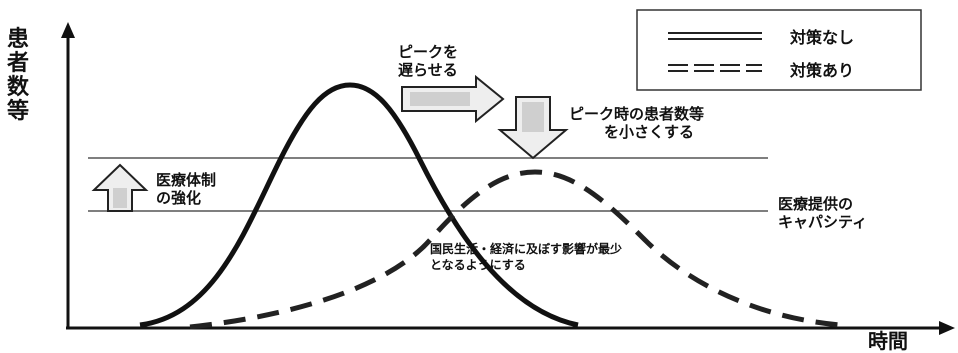 This screenshot has height=353, width=958. I want to click on y-axis-label: 患者数等, so click(18, 76).